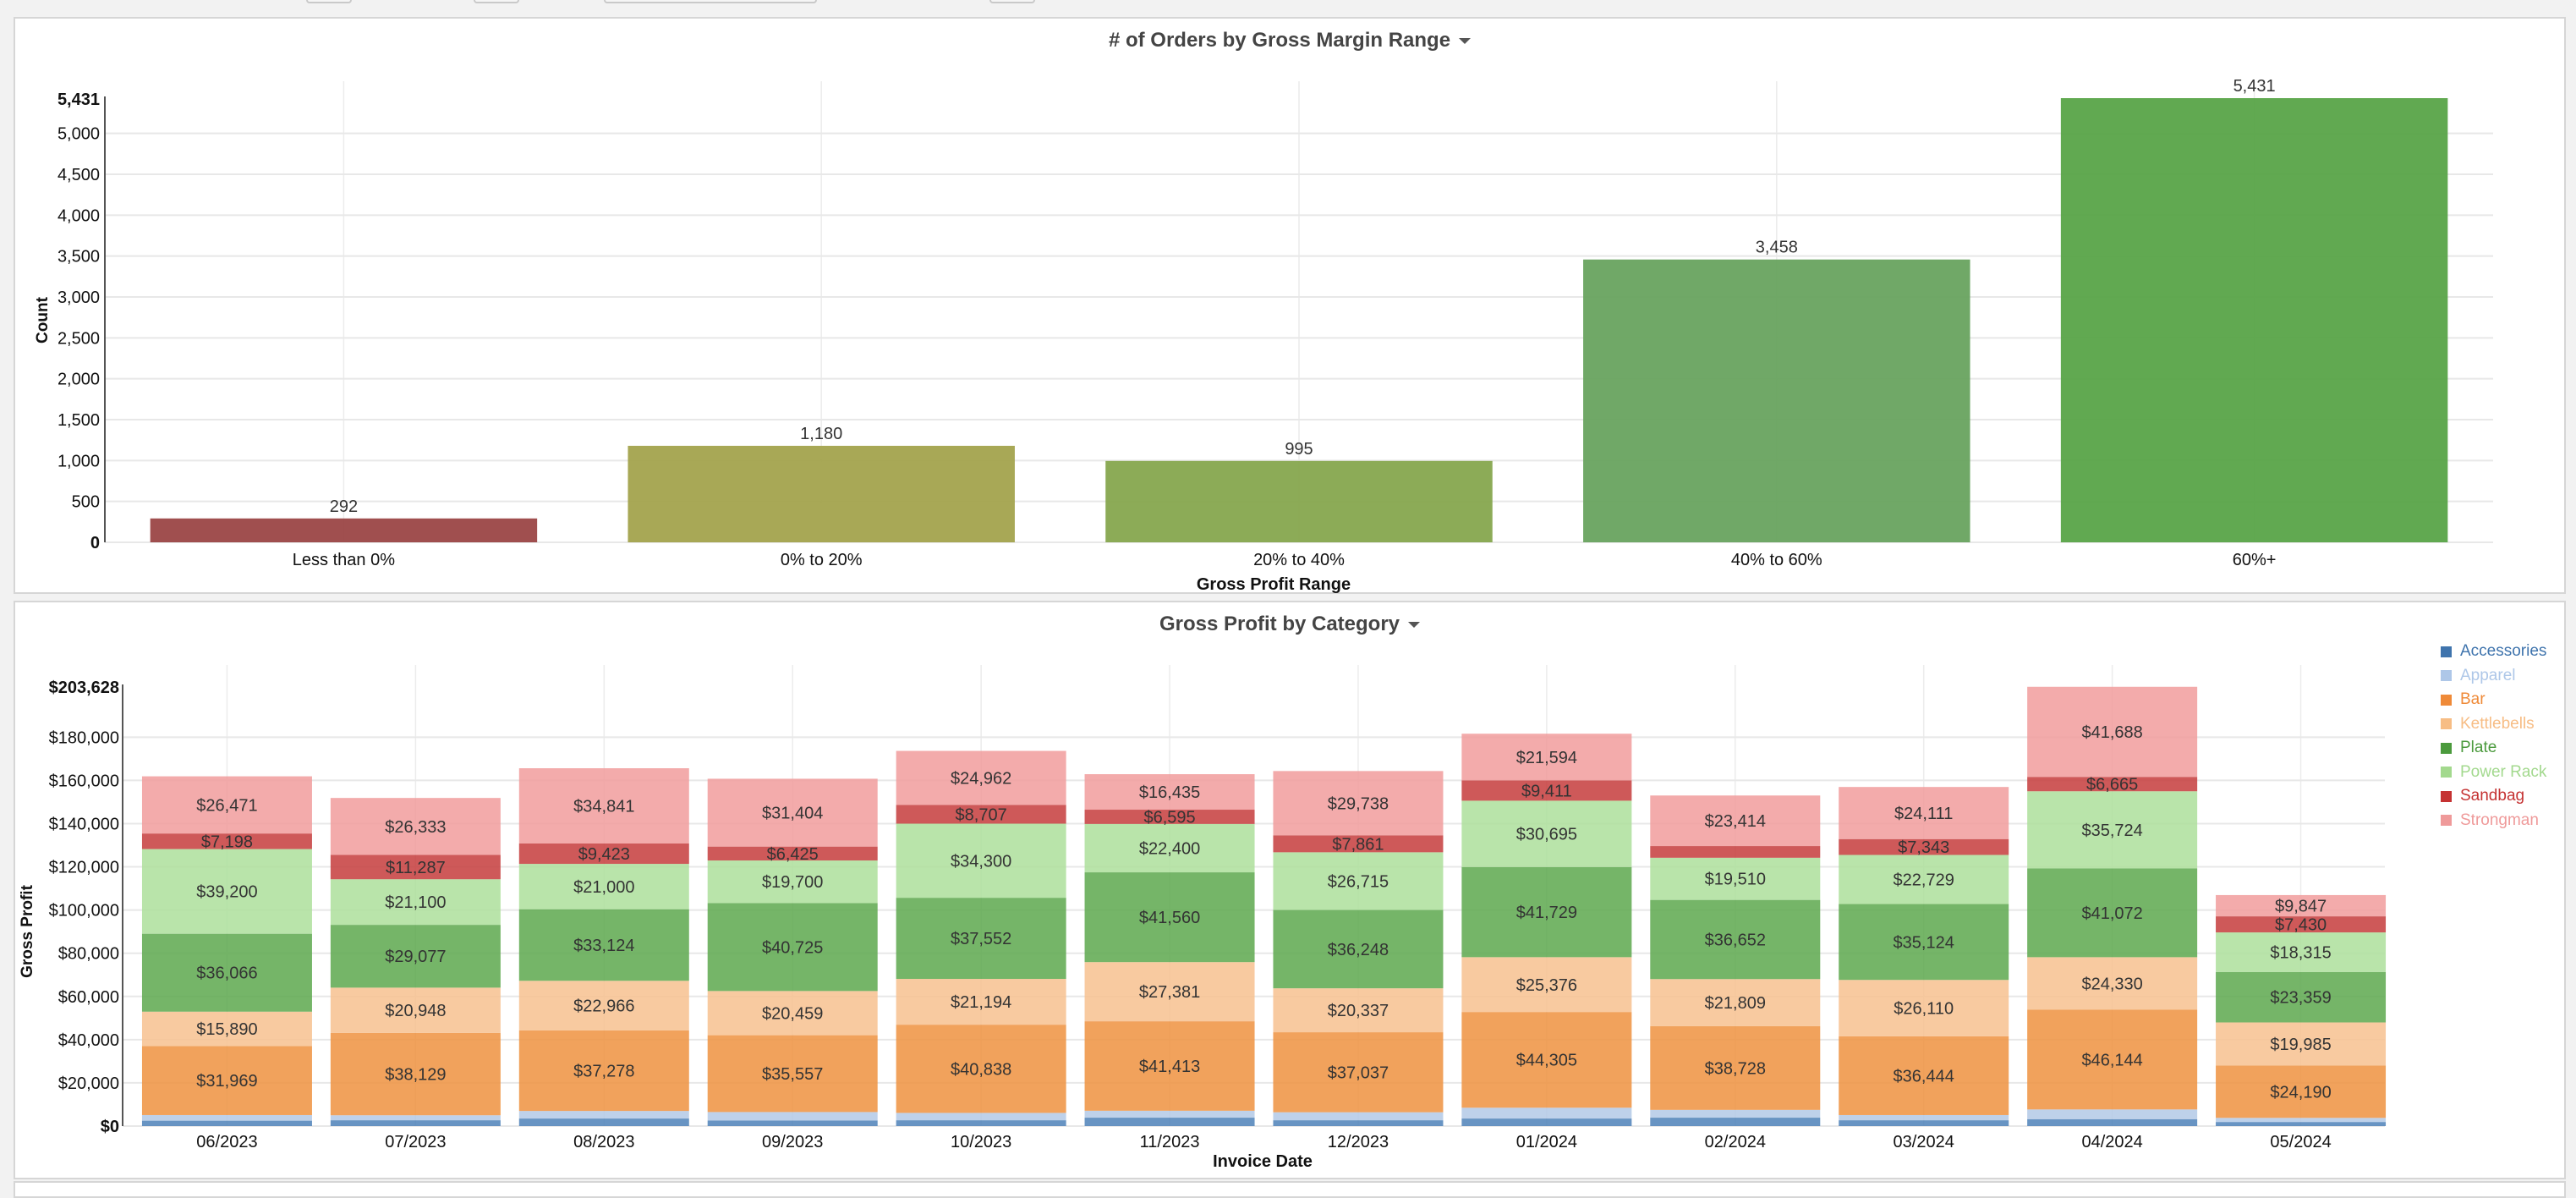 This screenshot has height=1198, width=2576. What do you see at coordinates (226, 805) in the screenshot?
I see `segment-value-label: $26,471` at bounding box center [226, 805].